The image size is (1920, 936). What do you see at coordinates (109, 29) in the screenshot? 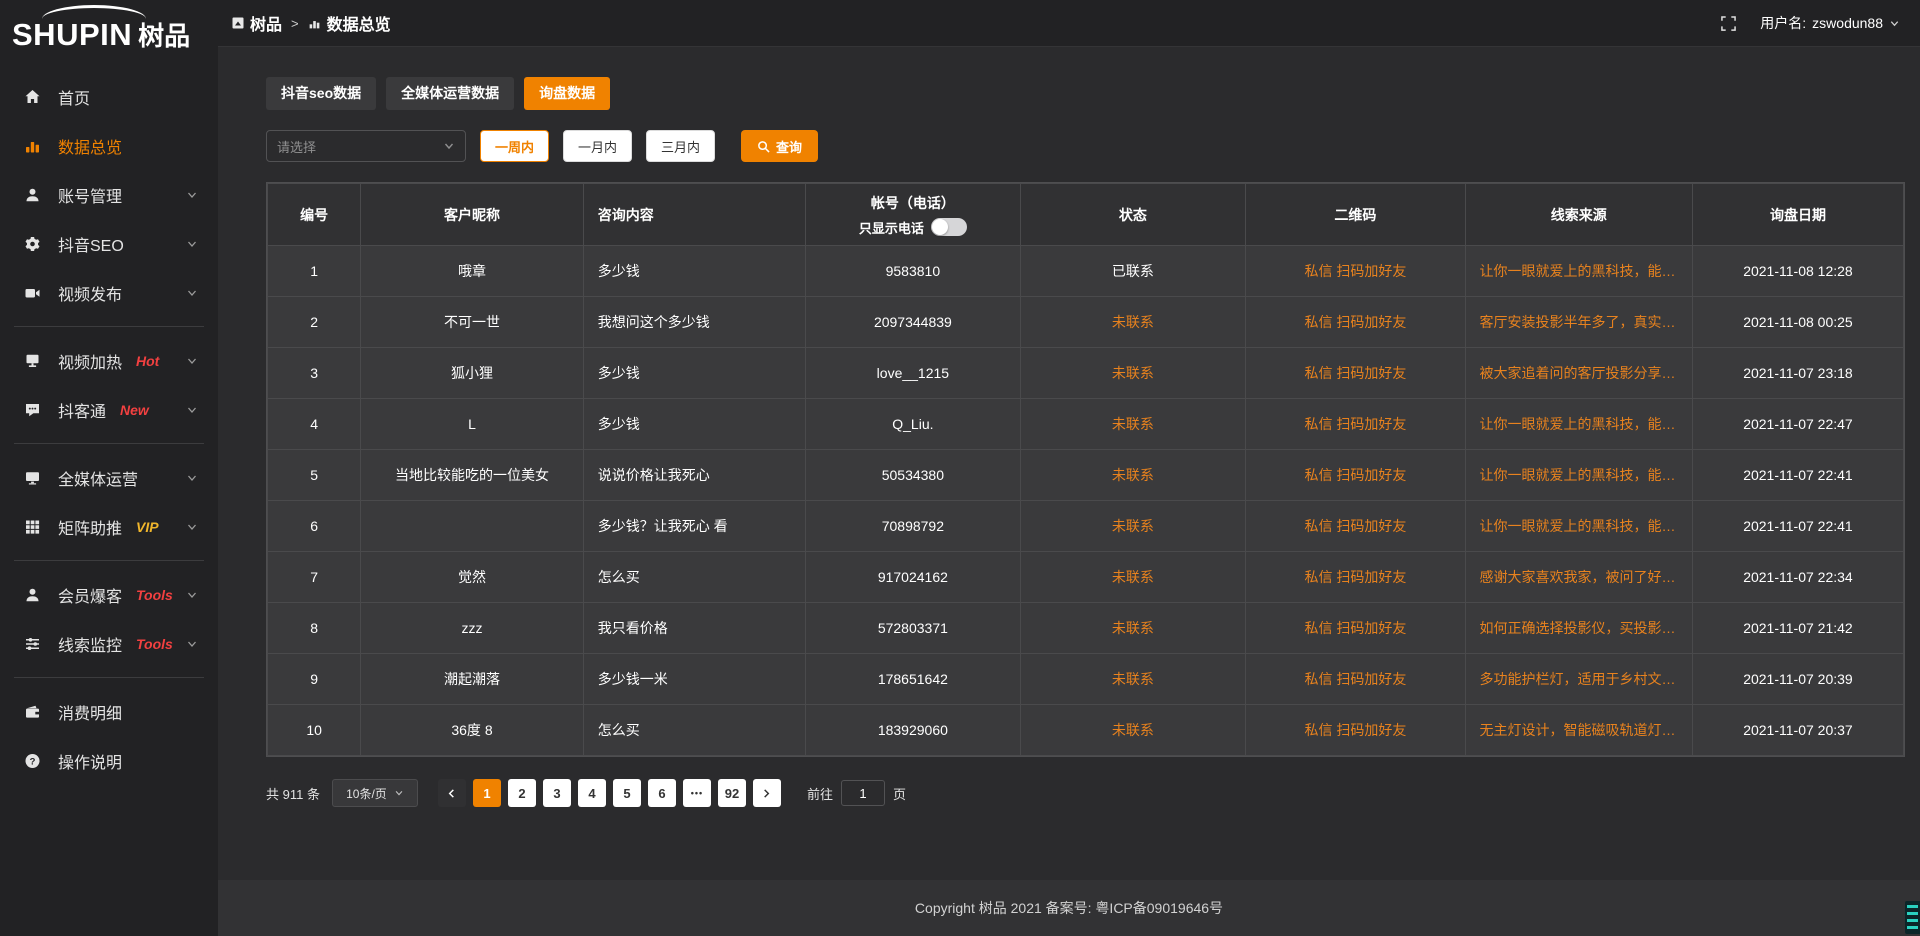
I see `logo: SHUPIN 树品` at bounding box center [109, 29].